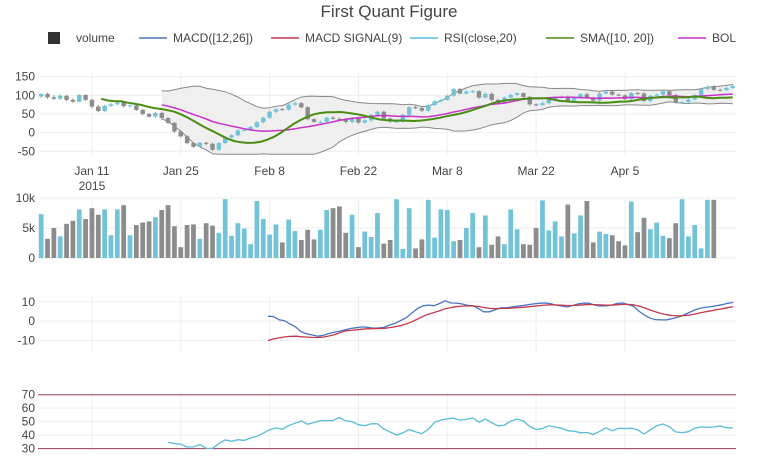 This screenshot has width=778, height=470. What do you see at coordinates (29, 449) in the screenshot?
I see `rsi-y-tick: 30` at bounding box center [29, 449].